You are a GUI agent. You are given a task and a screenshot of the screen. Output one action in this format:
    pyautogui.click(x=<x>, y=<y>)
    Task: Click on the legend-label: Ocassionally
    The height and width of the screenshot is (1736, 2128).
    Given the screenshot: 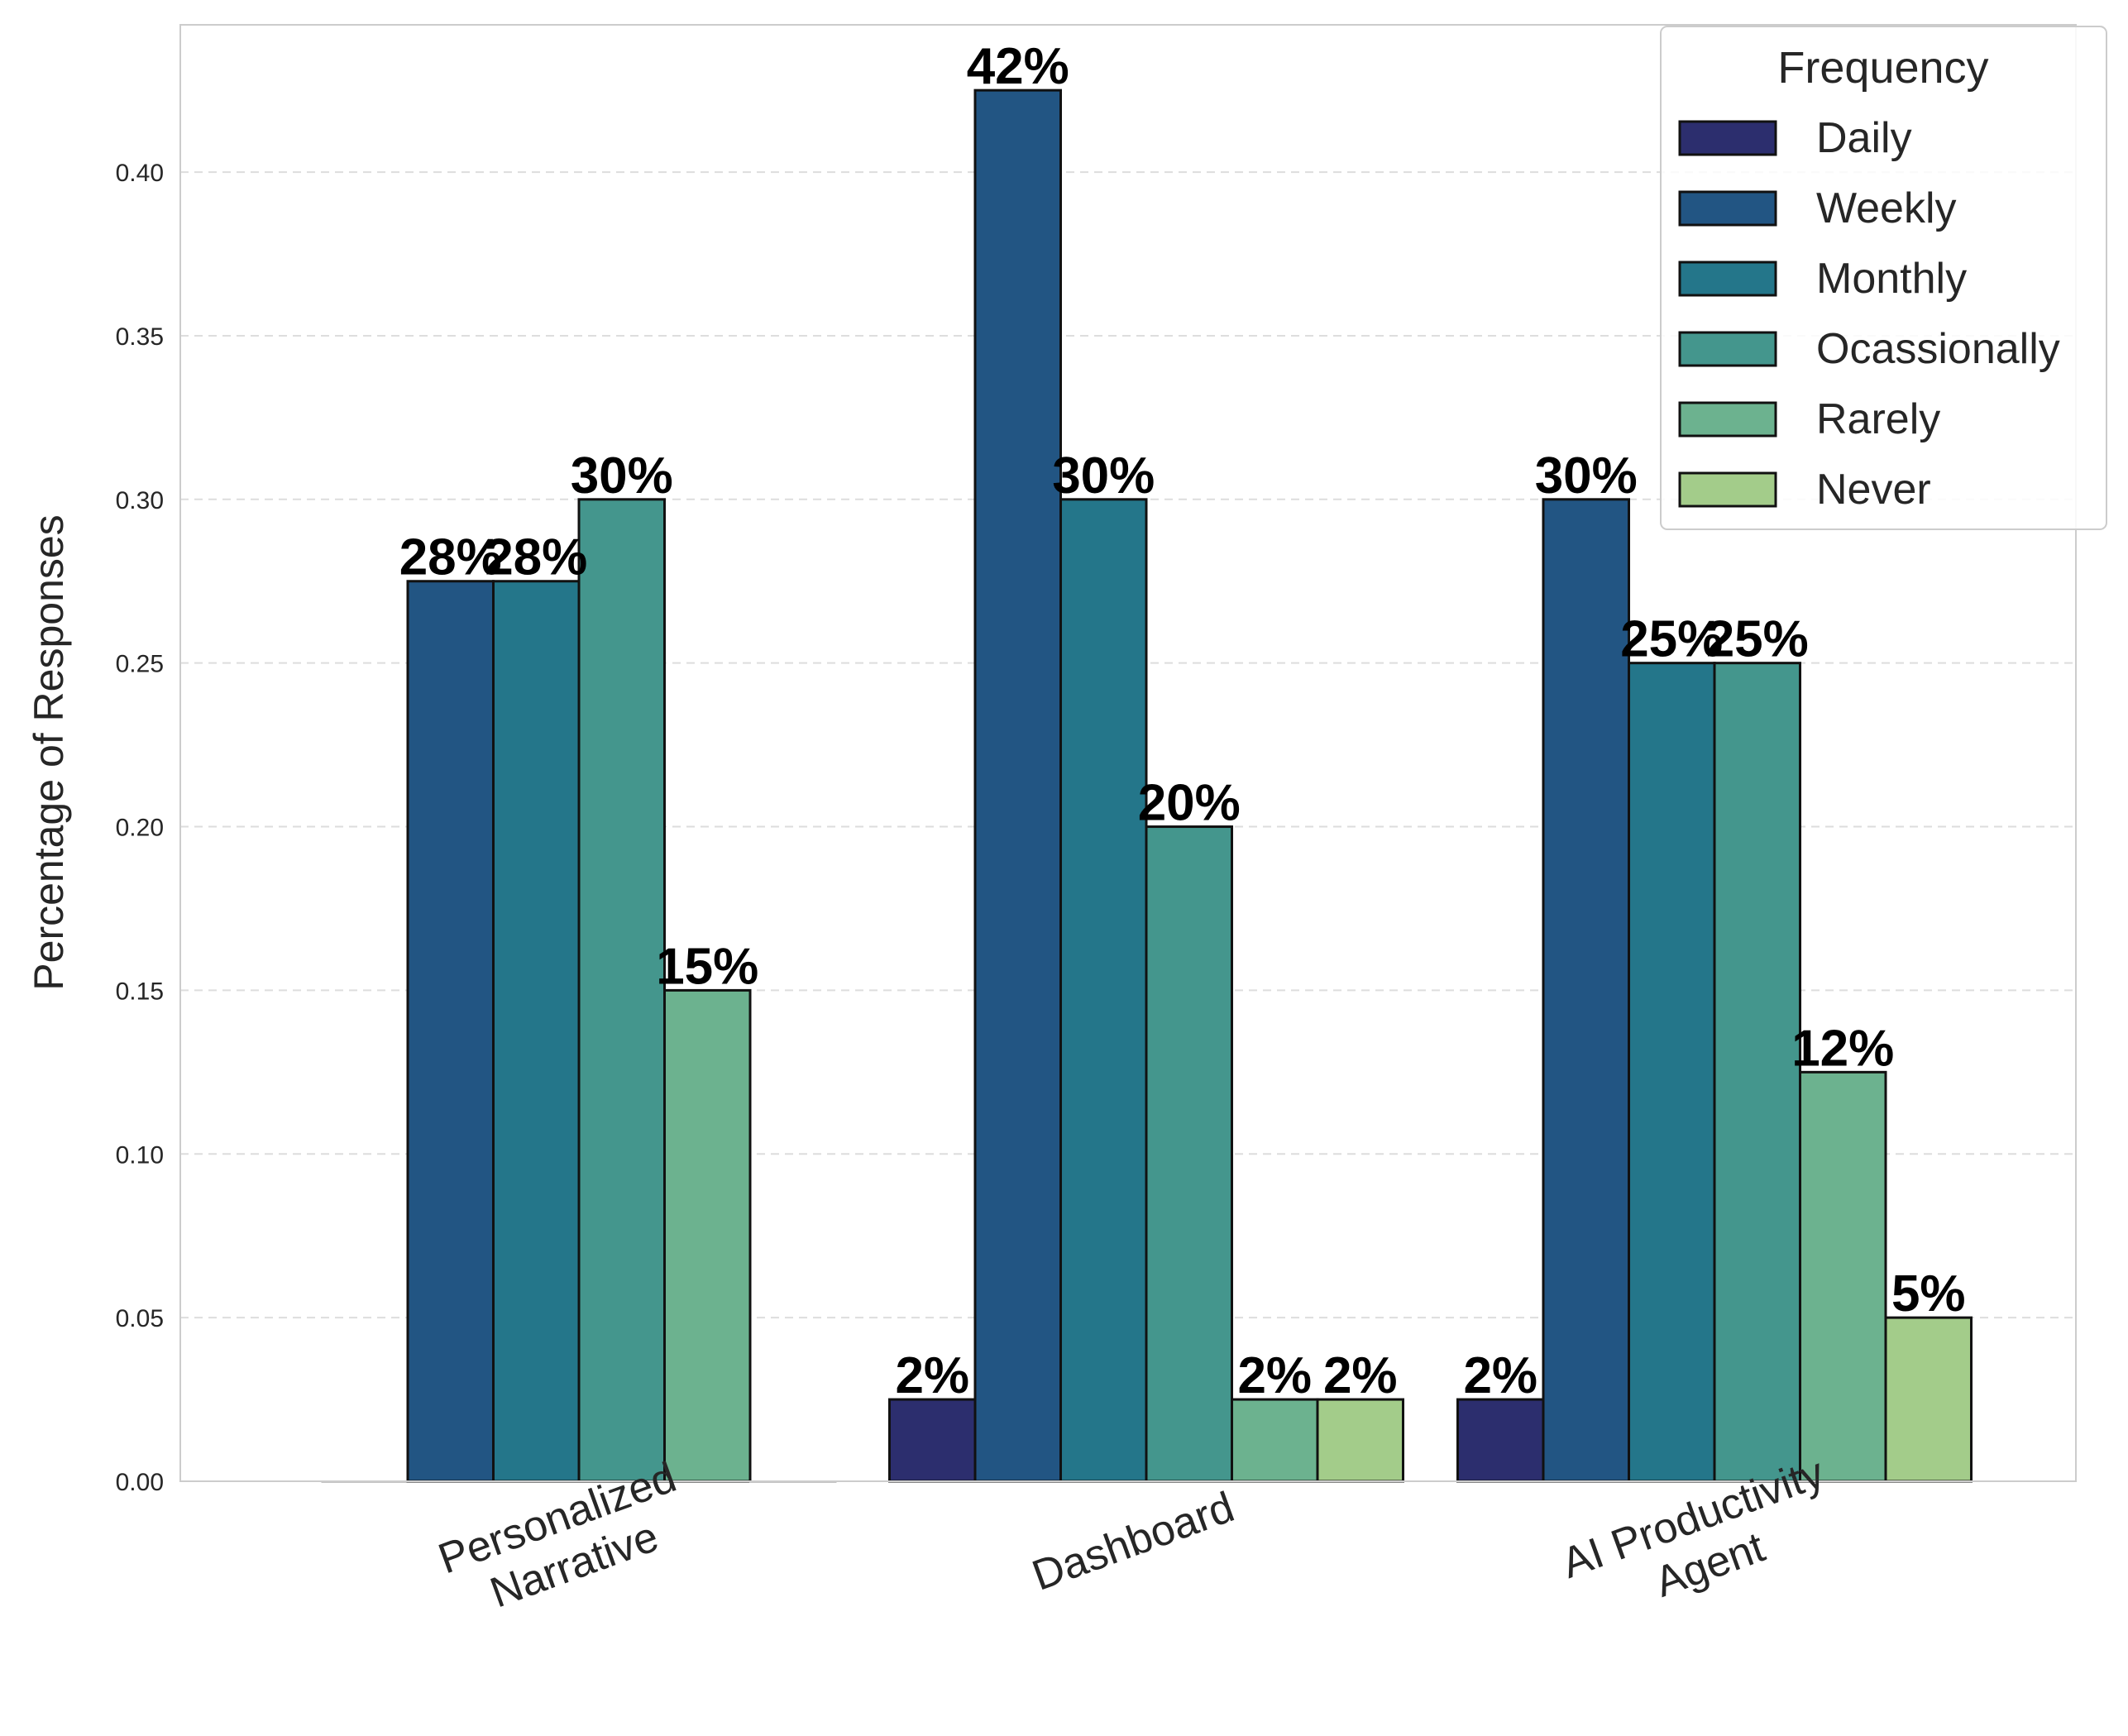 What is the action you would take?
    pyautogui.click(x=1938, y=349)
    